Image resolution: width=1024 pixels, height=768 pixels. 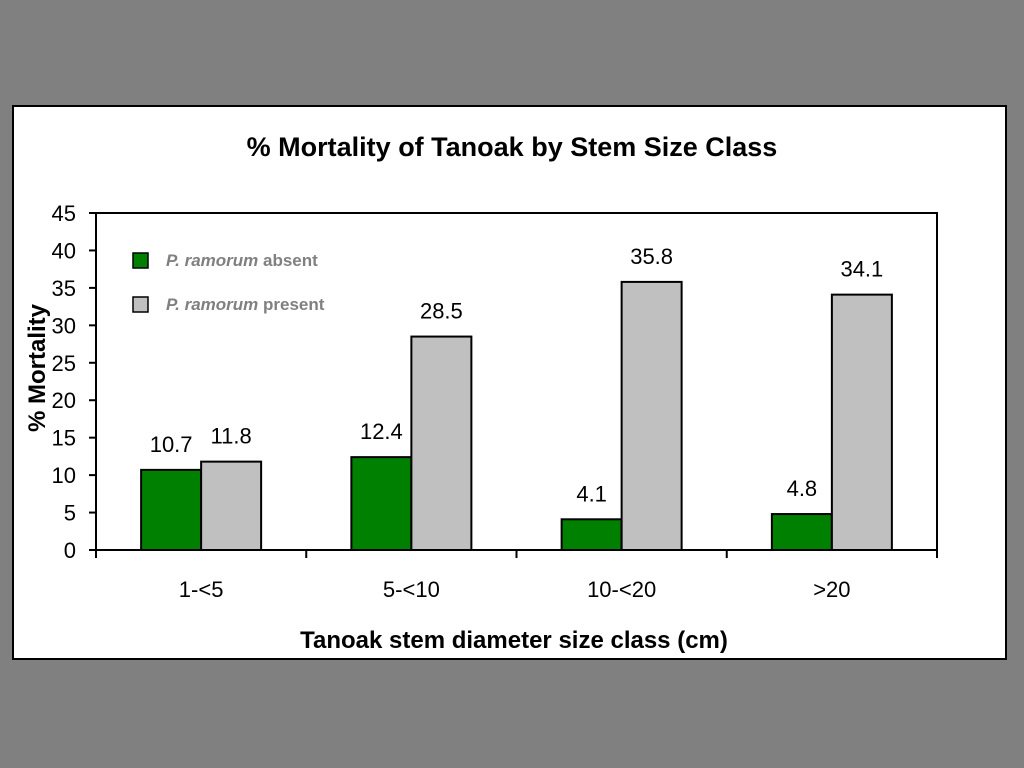 I want to click on chart-title: % Mortality of Tanoak by Stem Size Class, so click(x=512, y=147).